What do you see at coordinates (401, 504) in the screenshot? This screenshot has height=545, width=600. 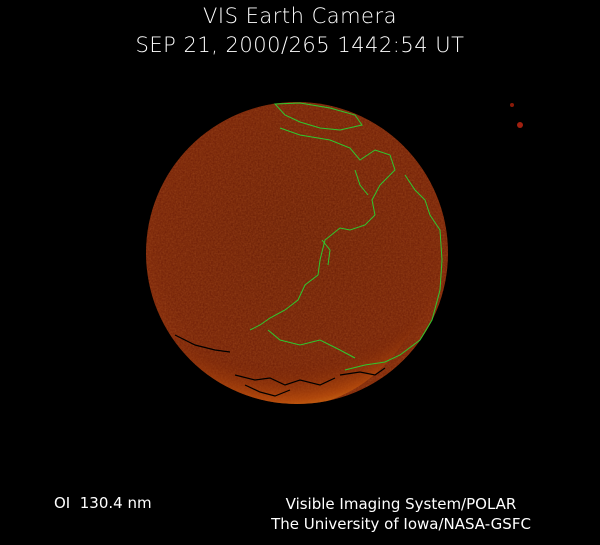 I see `instrument-label: Visible Imaging System/POLAR` at bounding box center [401, 504].